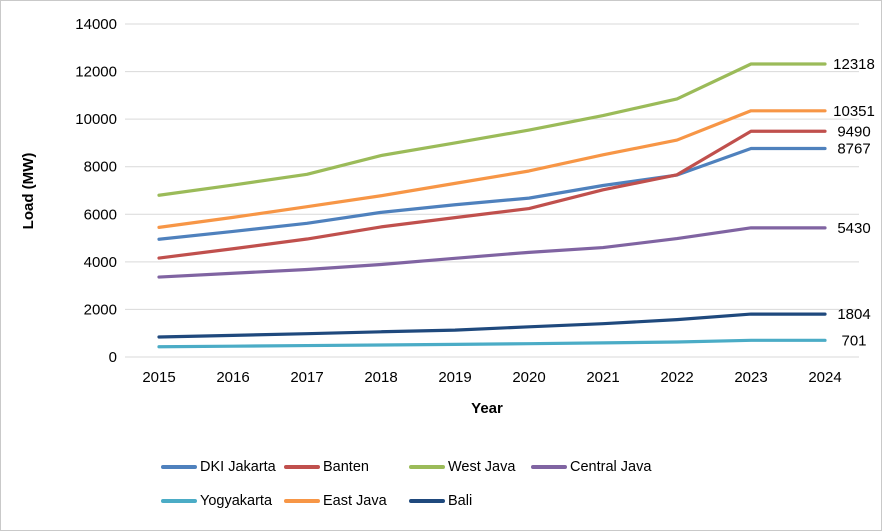 The image size is (882, 531). I want to click on legend-label-yogyakarta: Yogyakarta, so click(236, 501).